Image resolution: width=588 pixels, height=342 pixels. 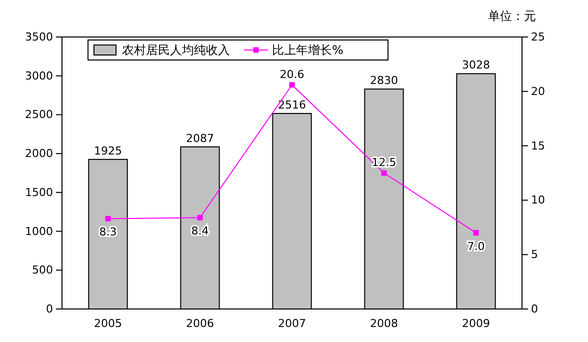 I want to click on y2-tick-label: 10, so click(x=538, y=200).